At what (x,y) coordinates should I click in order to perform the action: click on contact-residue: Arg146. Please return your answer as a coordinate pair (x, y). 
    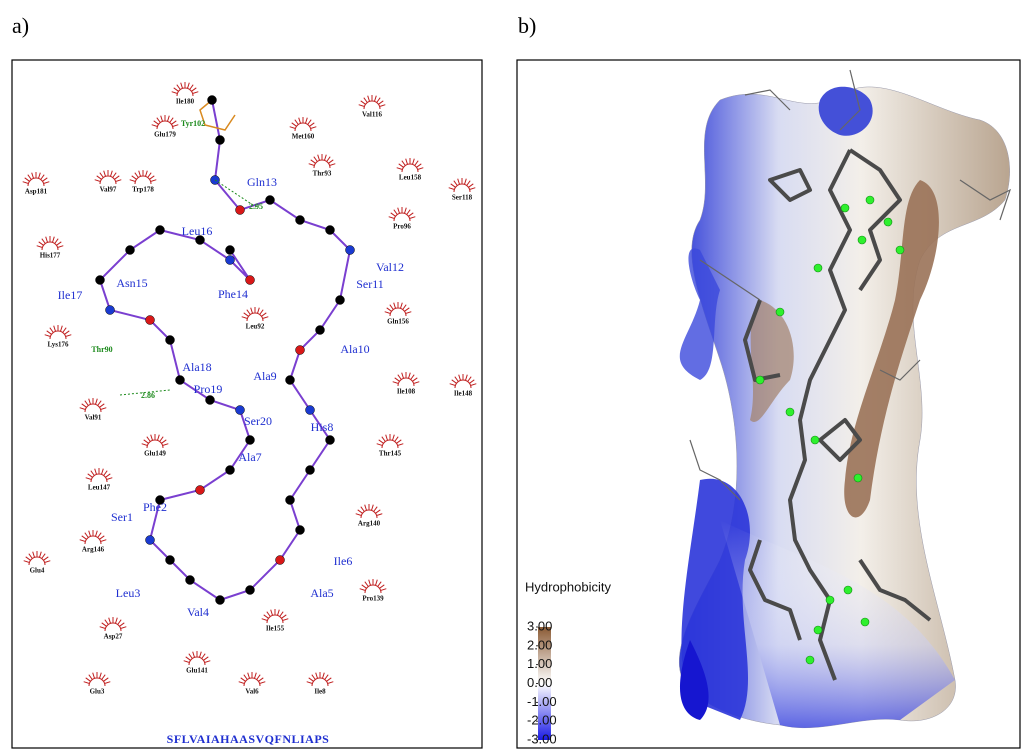
    Looking at the image, I should click on (93, 550).